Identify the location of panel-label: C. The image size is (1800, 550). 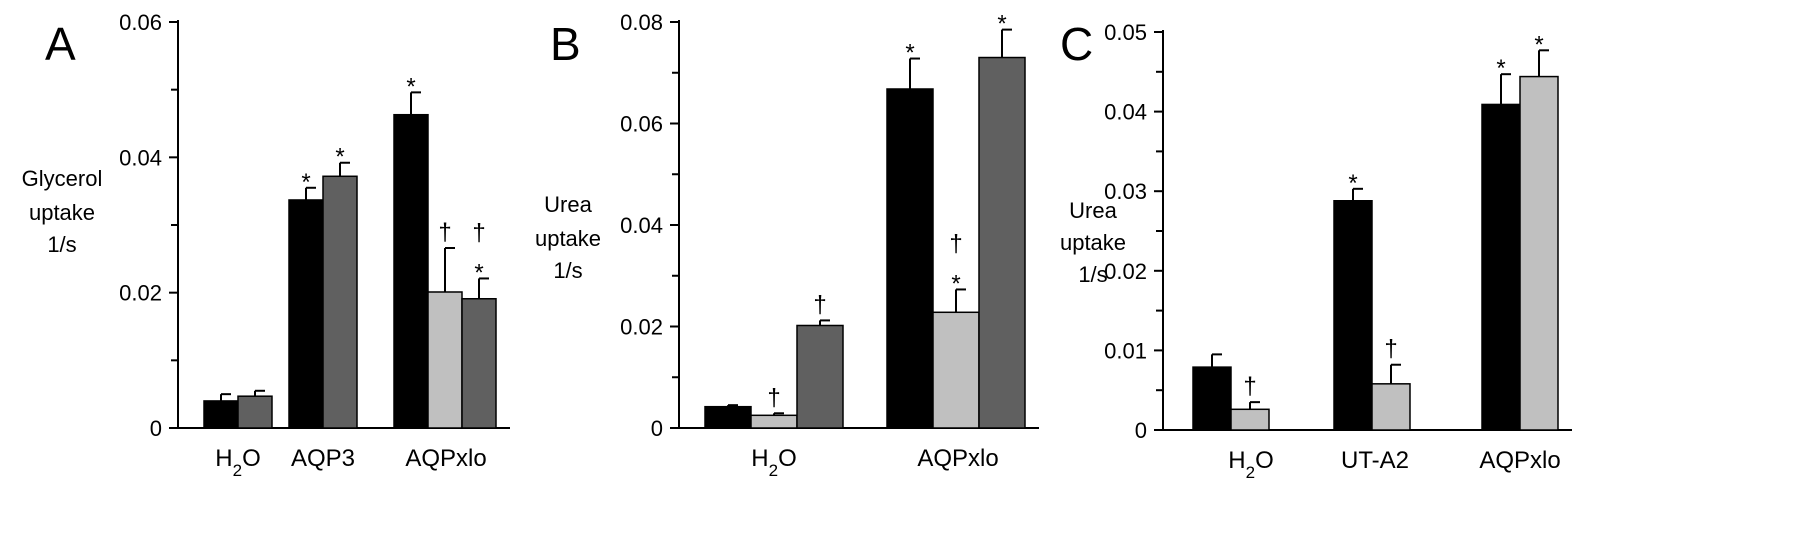
(1076, 44).